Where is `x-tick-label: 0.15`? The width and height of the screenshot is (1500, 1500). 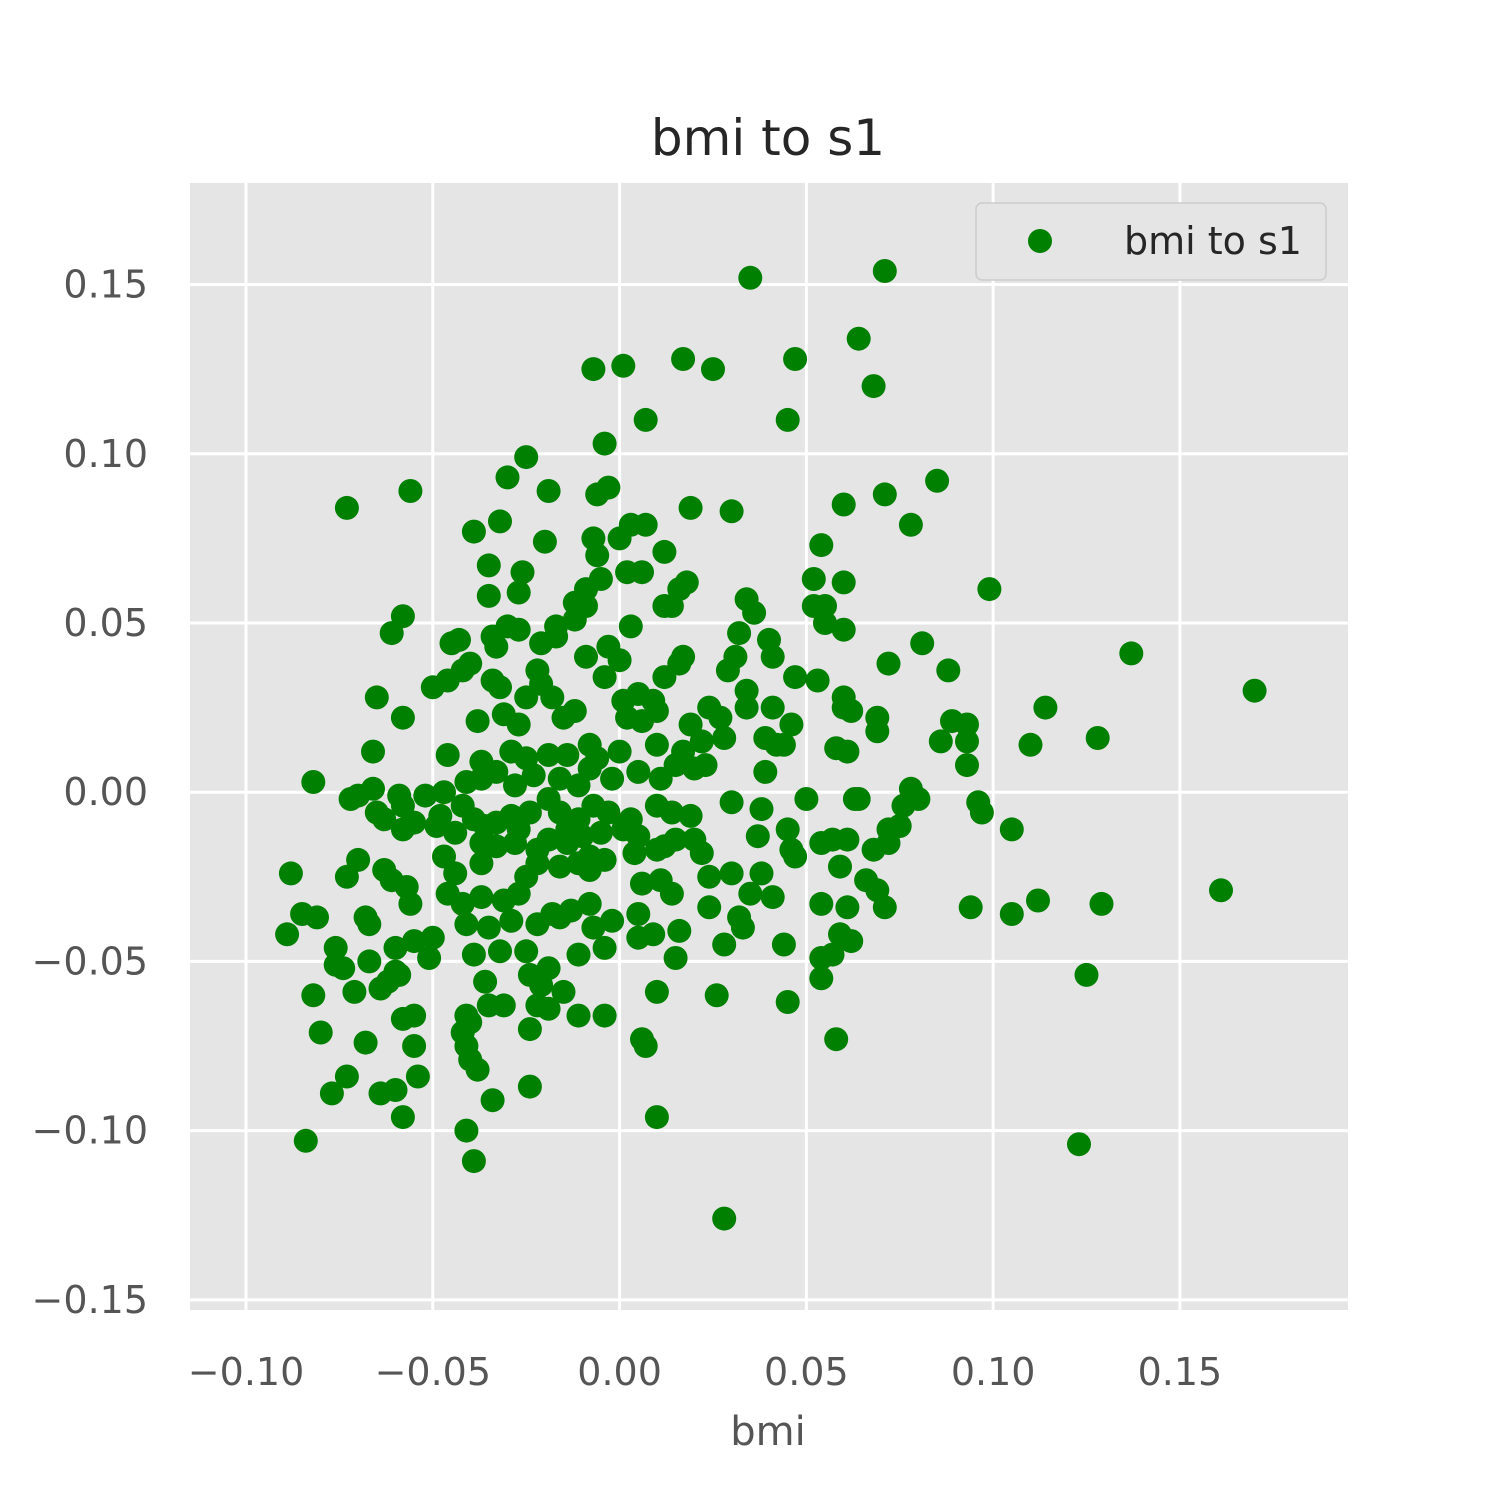
x-tick-label: 0.15 is located at coordinates (1180, 1372).